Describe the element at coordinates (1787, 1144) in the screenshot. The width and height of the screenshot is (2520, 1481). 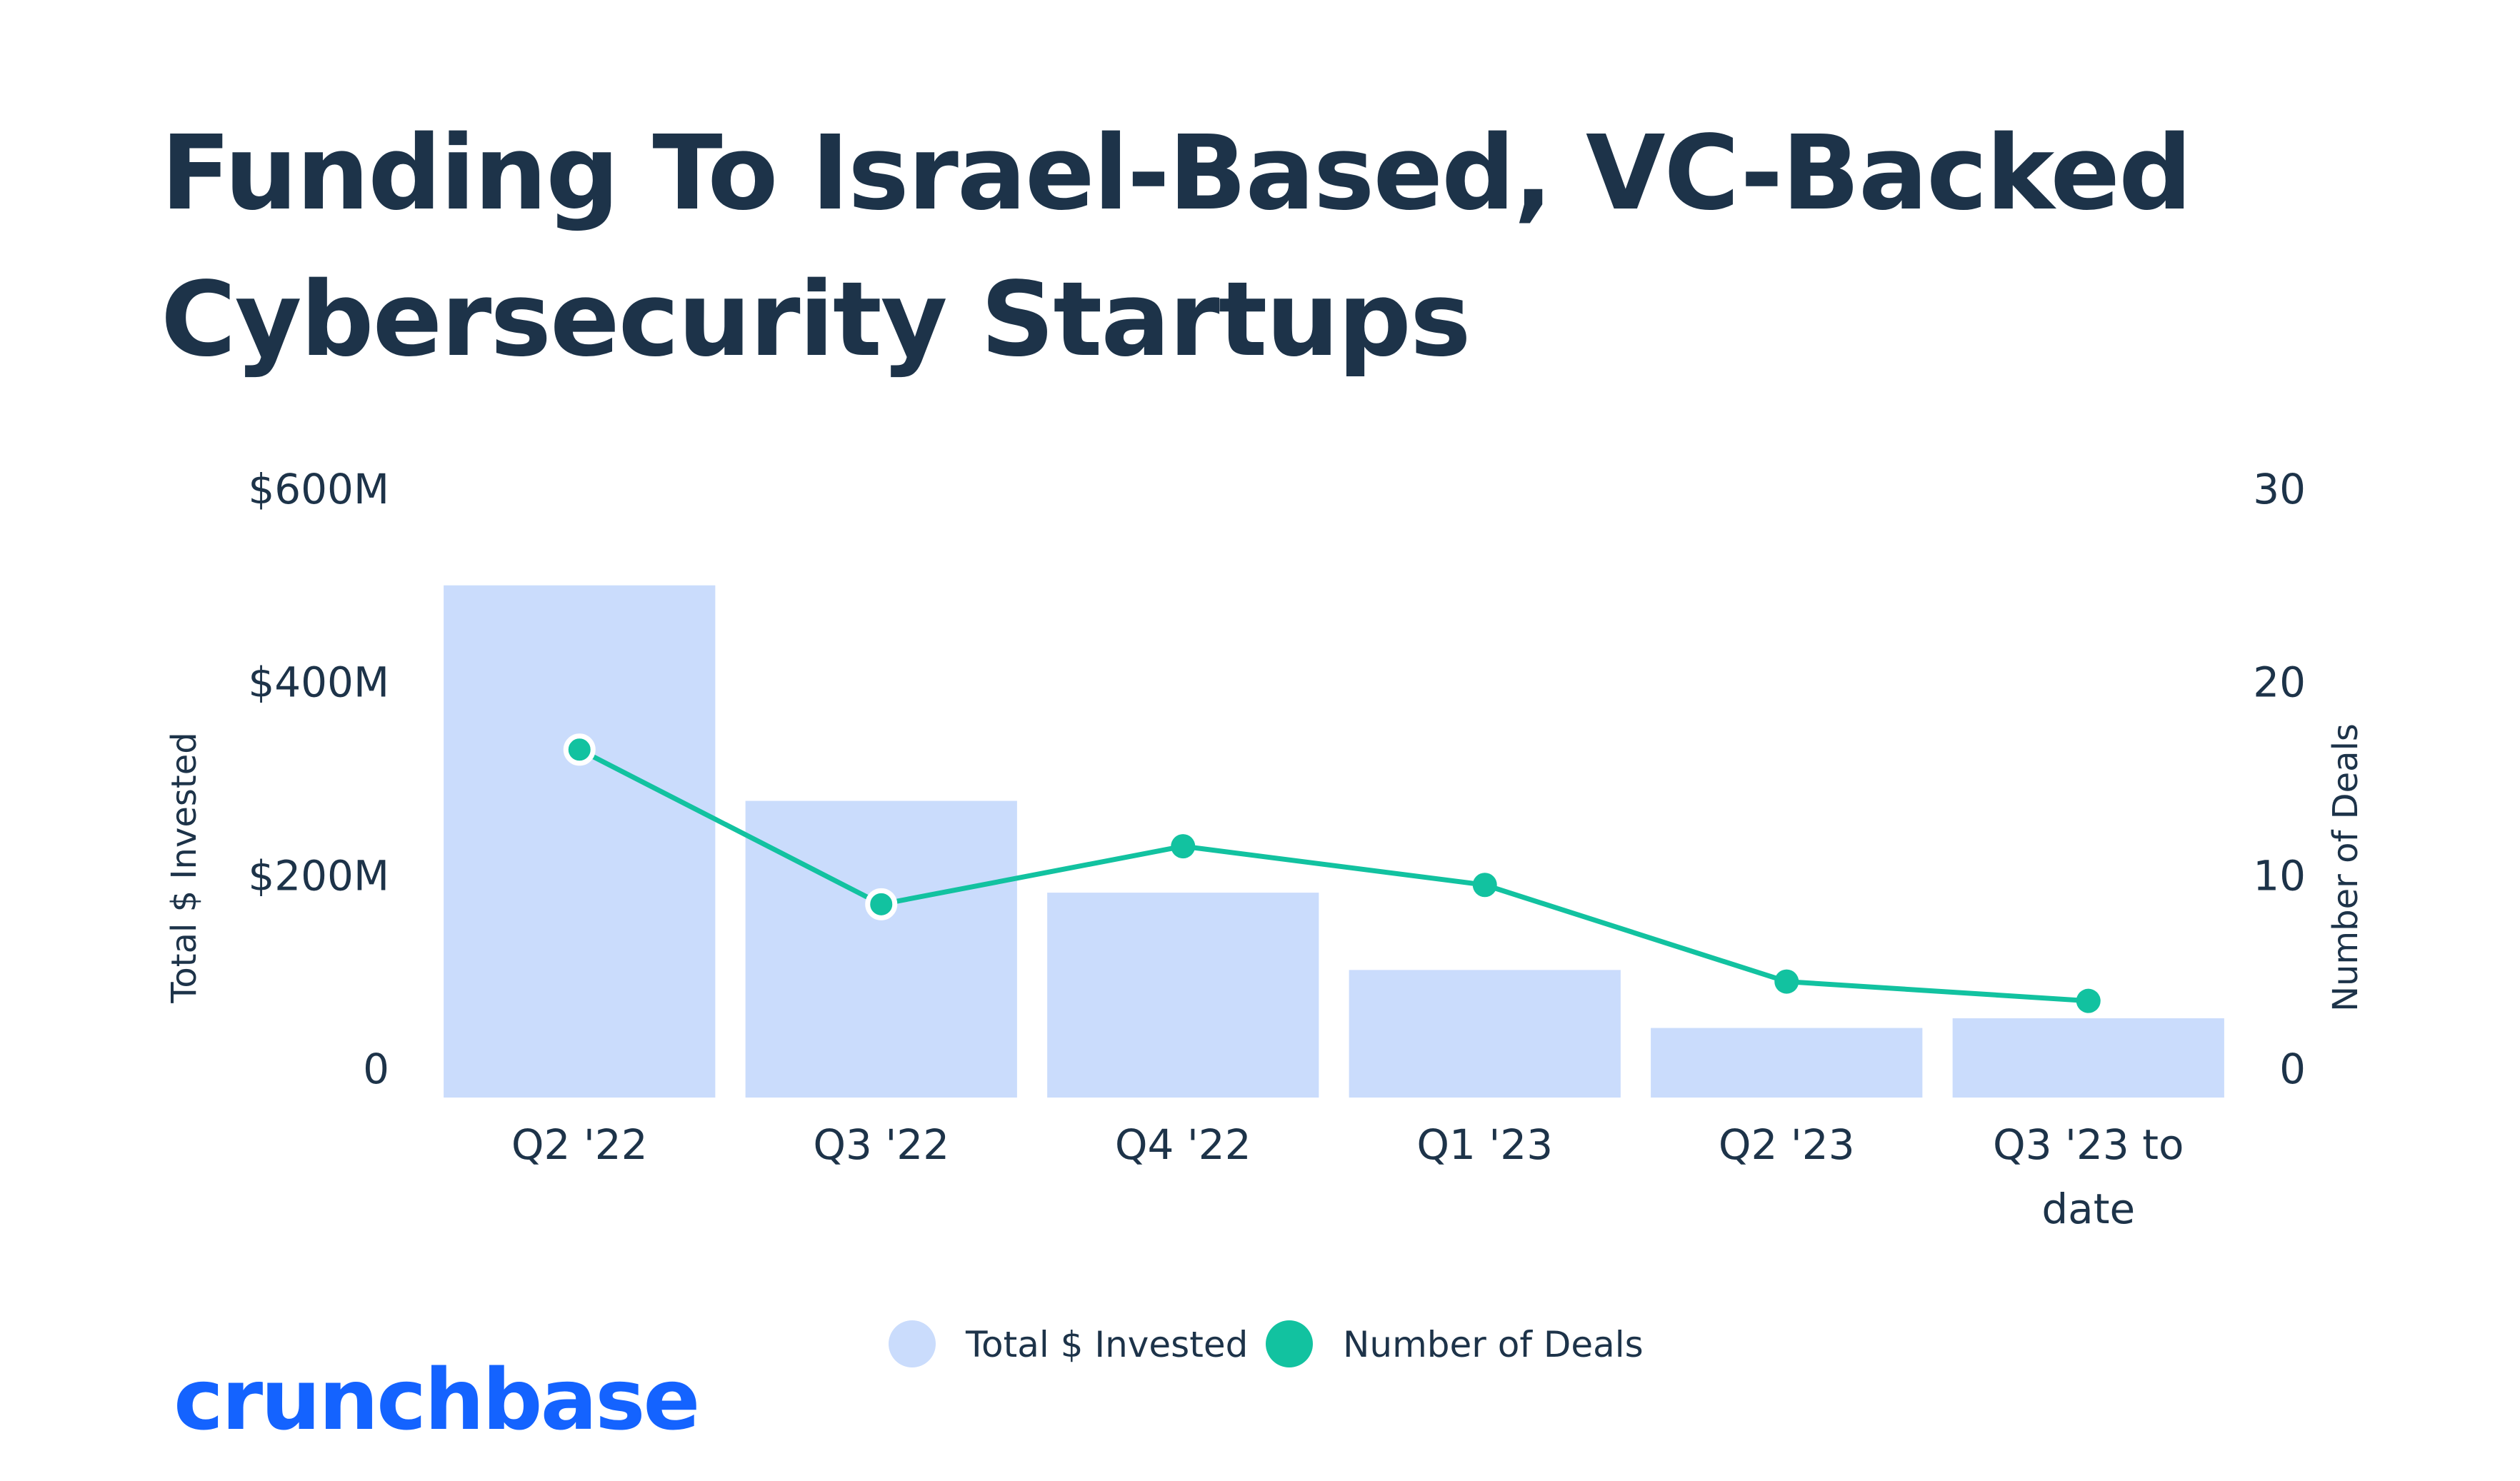
I see `category-label: Q2 '23` at that location.